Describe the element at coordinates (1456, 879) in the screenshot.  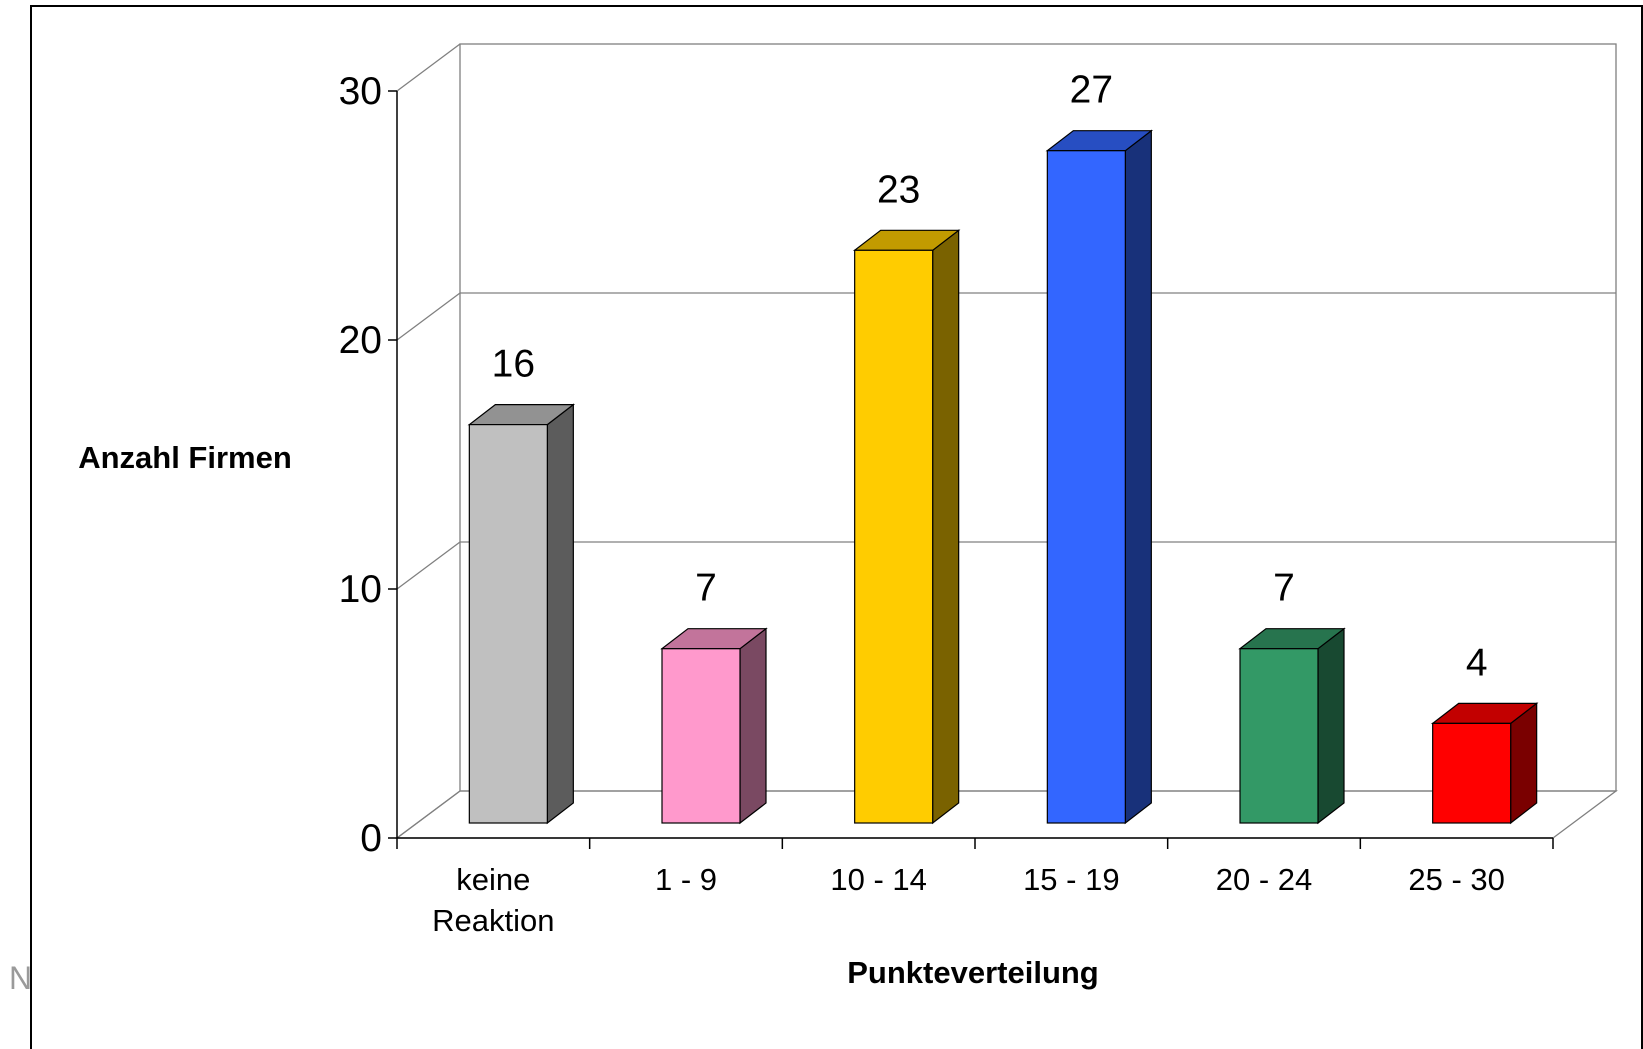
I see `x-tick-label: 25 - 30` at that location.